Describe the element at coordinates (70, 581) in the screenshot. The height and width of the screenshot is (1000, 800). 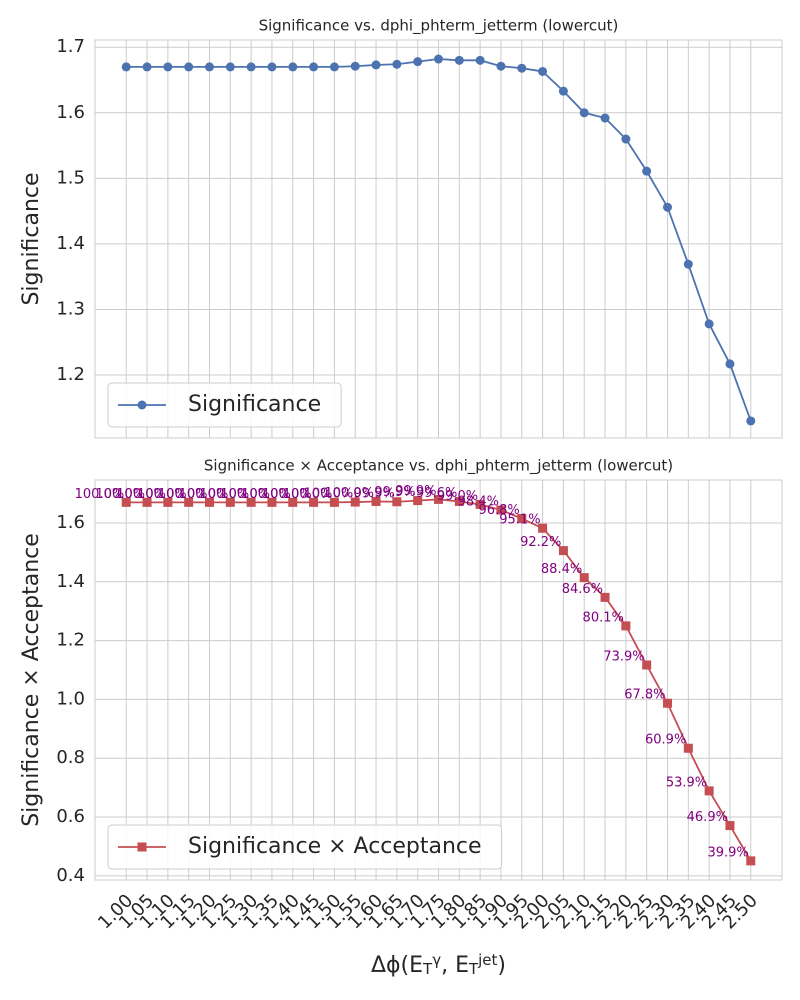
I see `y-tick-label: 1.4` at that location.